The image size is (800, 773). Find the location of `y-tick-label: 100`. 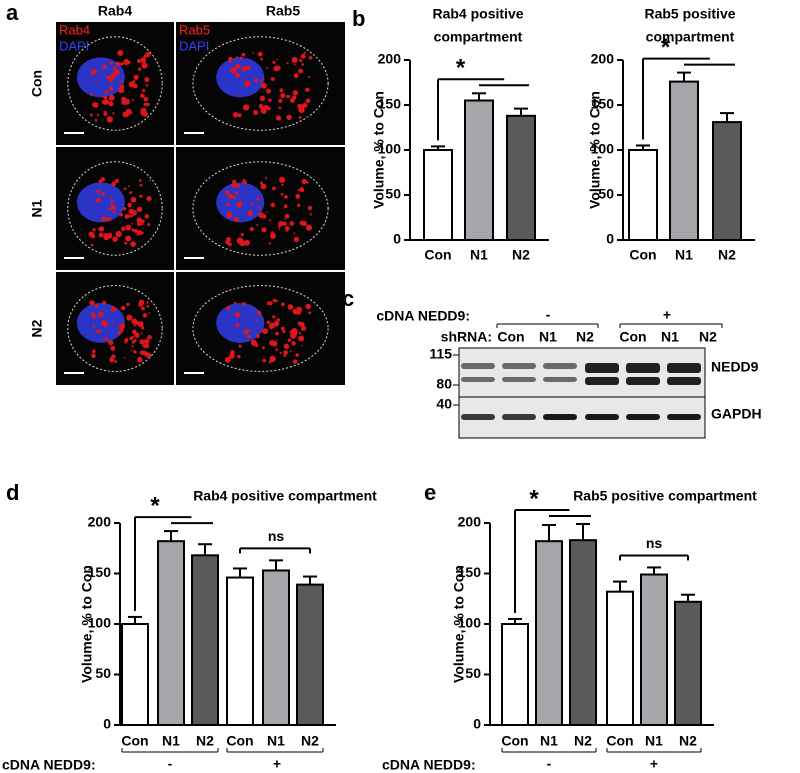

y-tick-label: 100 is located at coordinates (100, 623).